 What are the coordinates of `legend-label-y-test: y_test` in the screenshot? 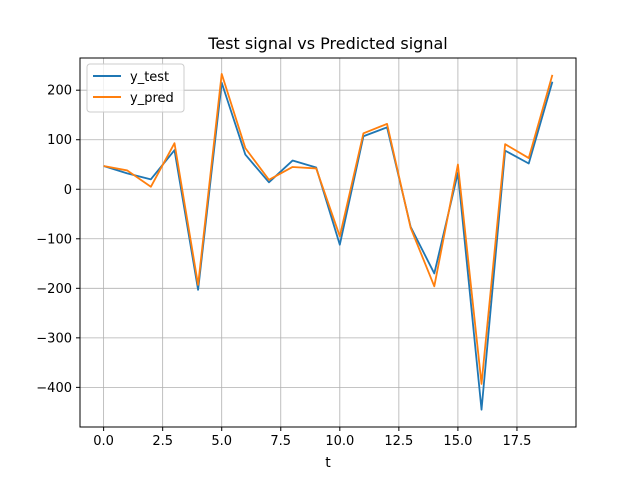 It's located at (149, 77).